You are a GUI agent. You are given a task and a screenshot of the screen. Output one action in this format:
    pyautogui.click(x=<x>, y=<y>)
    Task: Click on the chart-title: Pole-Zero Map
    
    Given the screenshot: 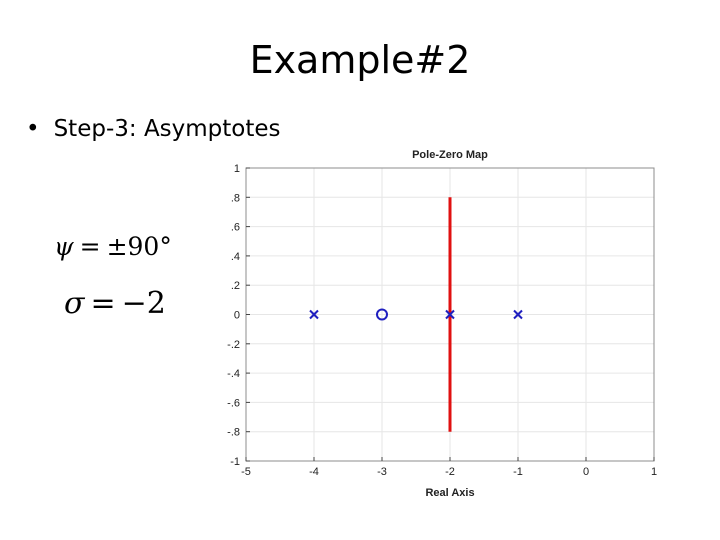 What is the action you would take?
    pyautogui.click(x=450, y=155)
    